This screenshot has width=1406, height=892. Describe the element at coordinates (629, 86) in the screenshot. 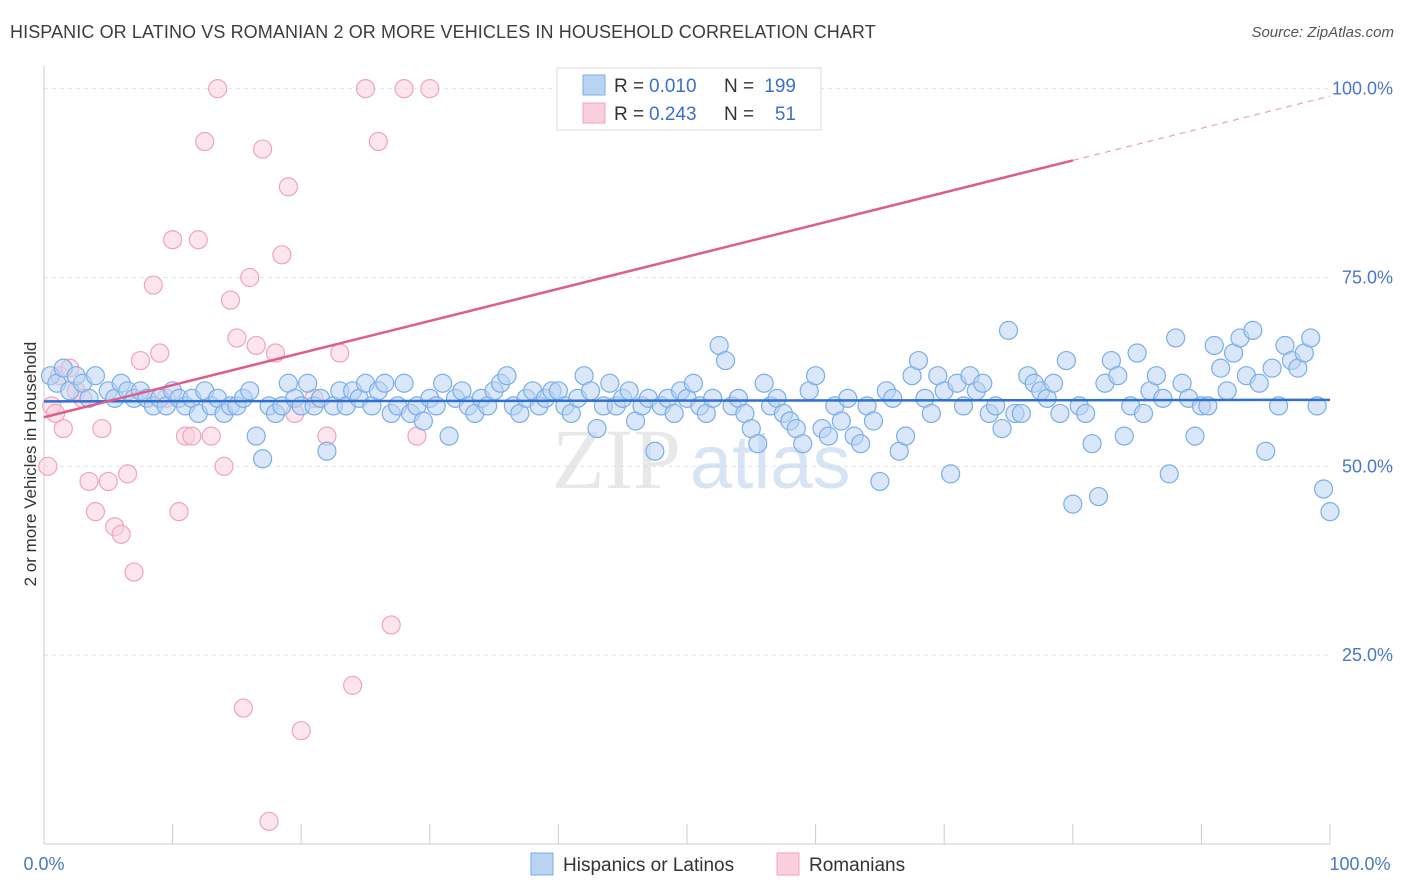

I see `legend-r-label-1: R =` at that location.